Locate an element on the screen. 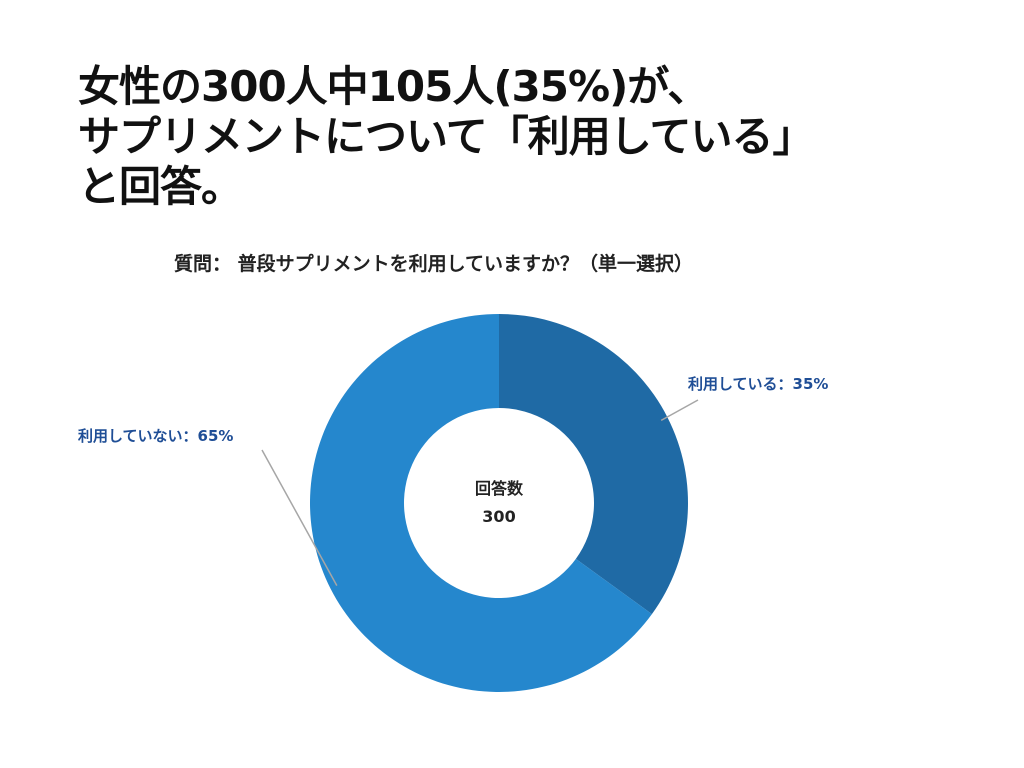 Image resolution: width=1024 pixels, height=768 pixels. slice-labels: 利用している：35% 利用していない：65% is located at coordinates (453, 410).